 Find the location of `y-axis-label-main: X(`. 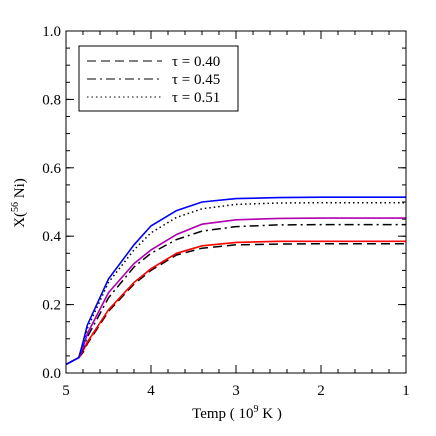

y-axis-label-main: X( is located at coordinates (20, 220).